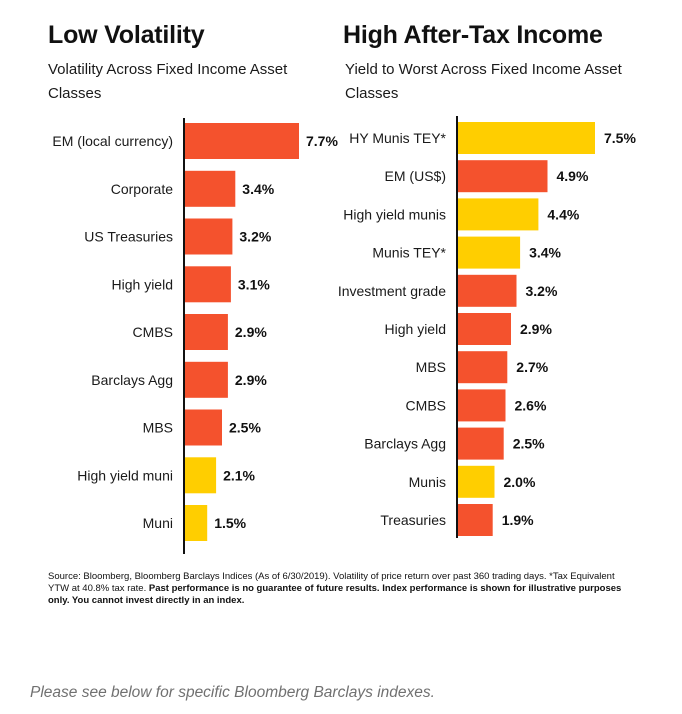  Describe the element at coordinates (254, 284) in the screenshot. I see `left-value-label-3: 3.1%` at that location.